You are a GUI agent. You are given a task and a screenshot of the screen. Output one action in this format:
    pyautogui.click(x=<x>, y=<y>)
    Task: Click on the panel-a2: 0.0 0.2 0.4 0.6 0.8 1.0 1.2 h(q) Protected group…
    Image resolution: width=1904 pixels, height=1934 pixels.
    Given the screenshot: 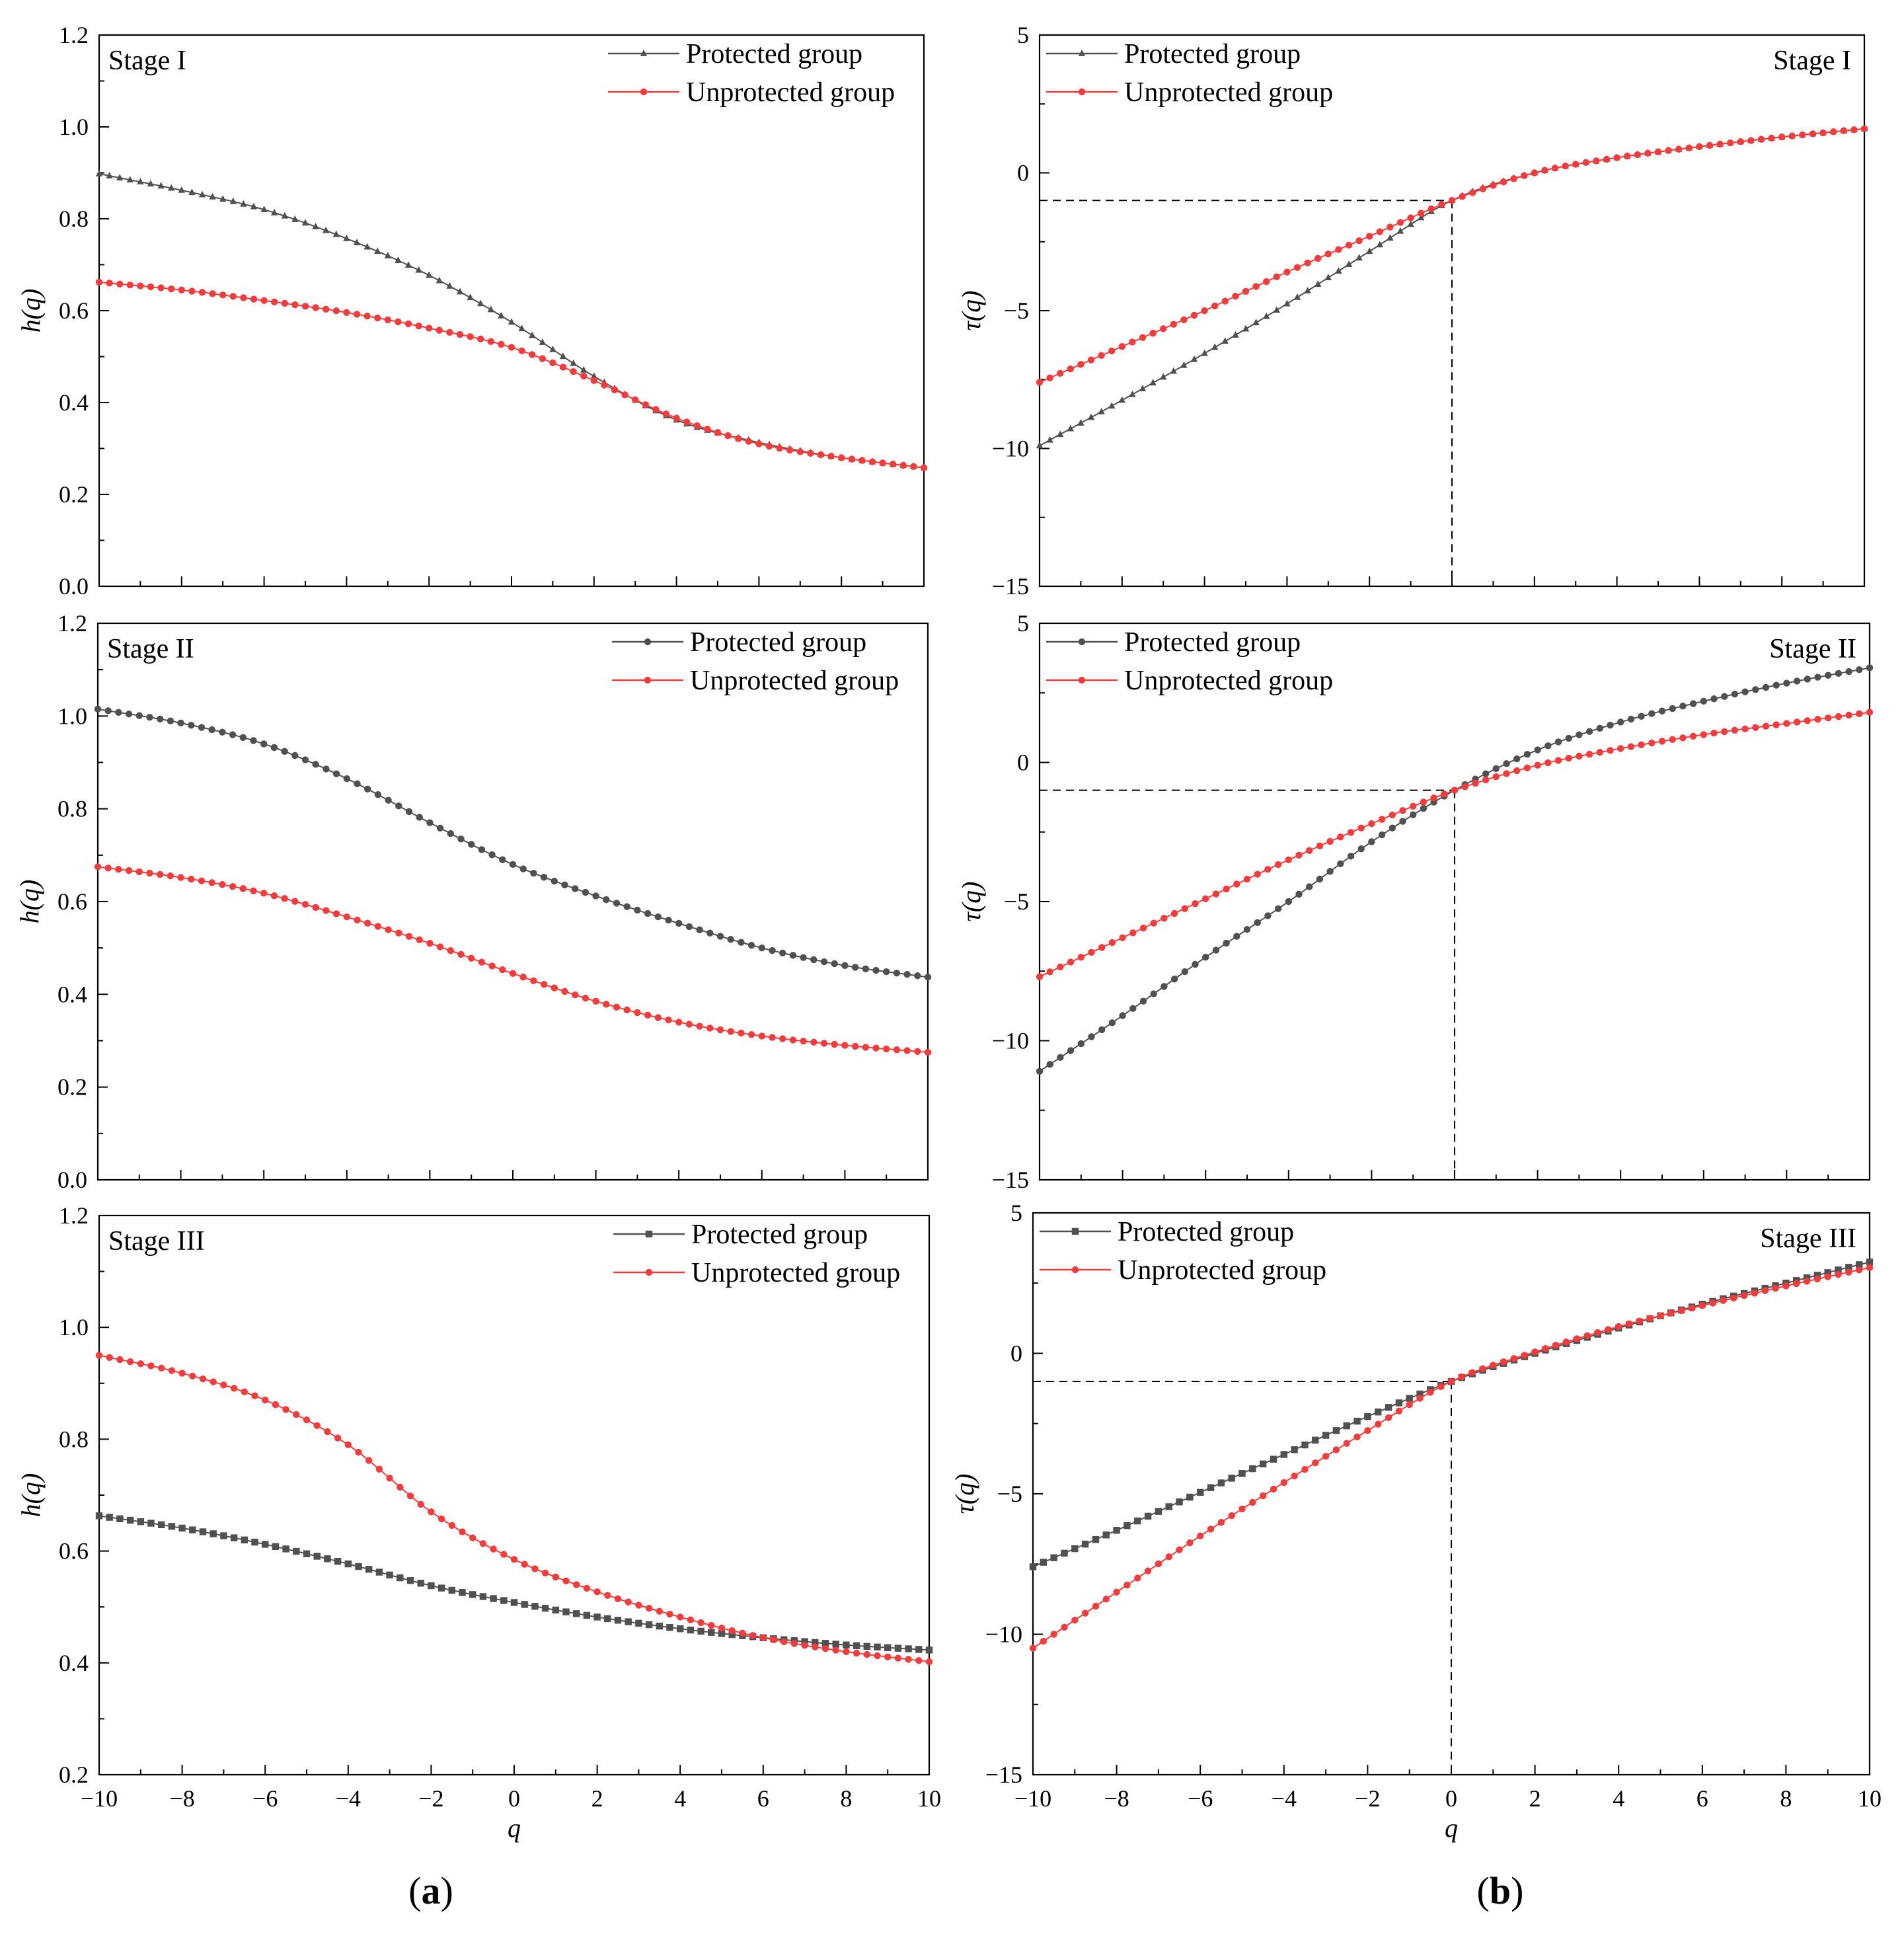 What is the action you would take?
    pyautogui.click(x=473, y=901)
    